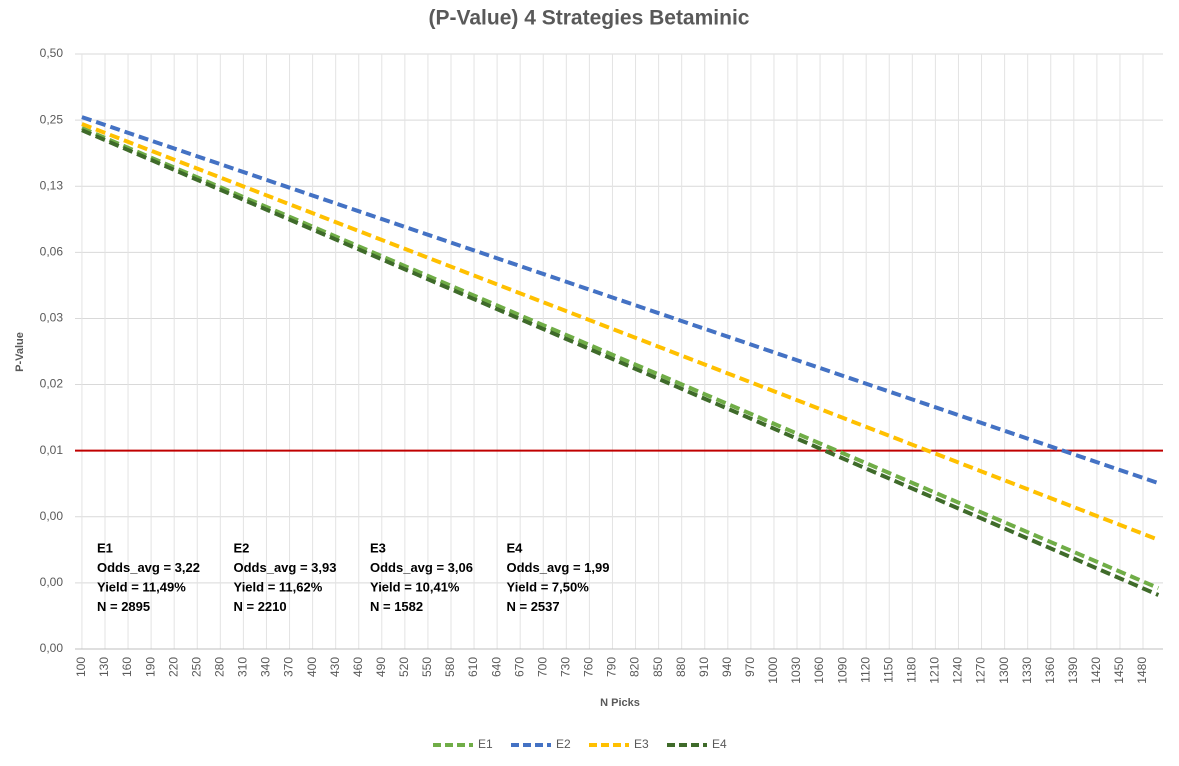  I want to click on x-tick-label: 1000, so click(773, 670).